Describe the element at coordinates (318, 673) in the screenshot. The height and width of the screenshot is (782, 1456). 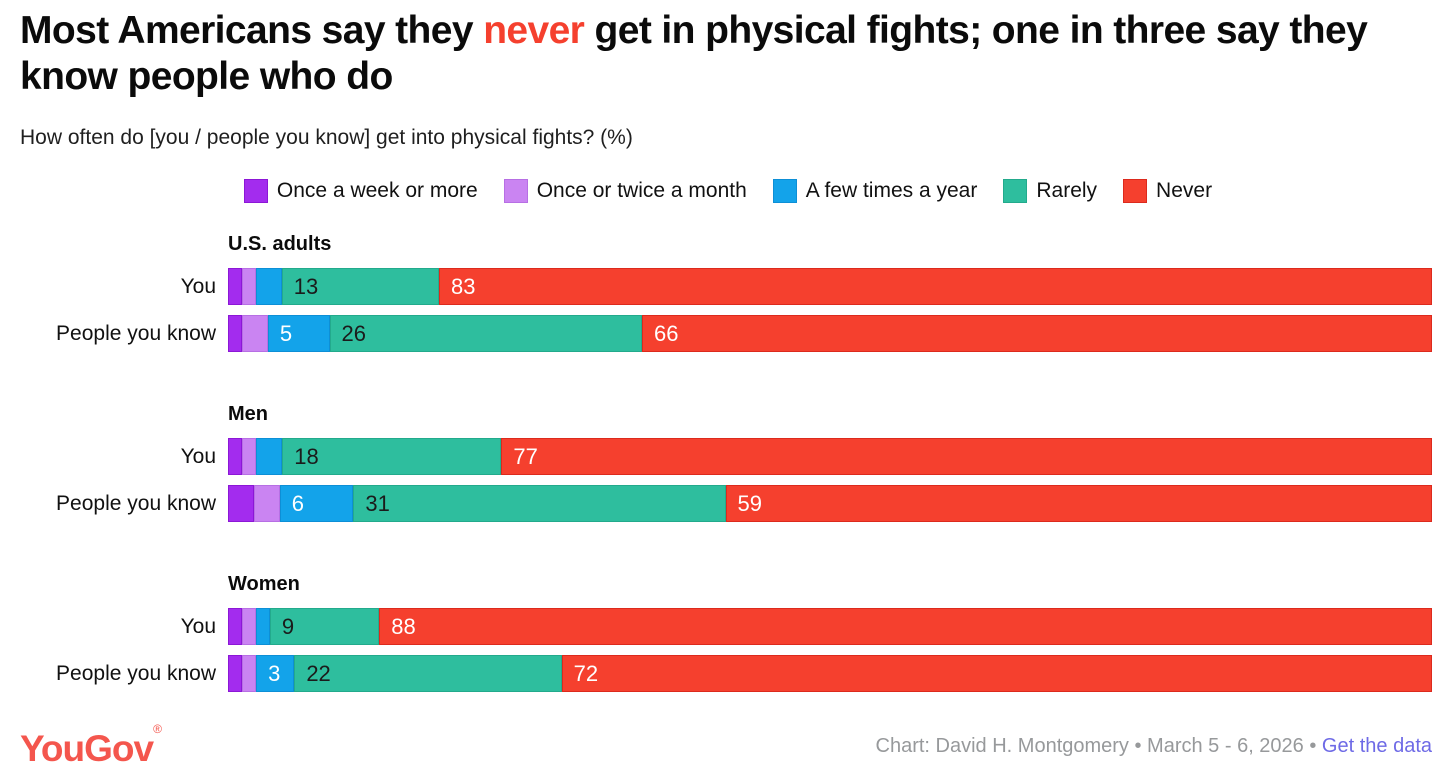
I see `bar-value-label: 22` at that location.